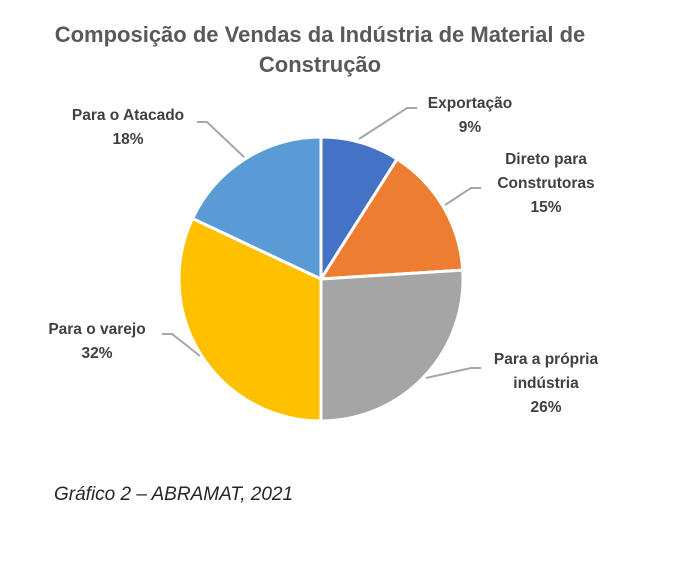  What do you see at coordinates (97, 329) in the screenshot?
I see `label-text: Para o varejo` at bounding box center [97, 329].